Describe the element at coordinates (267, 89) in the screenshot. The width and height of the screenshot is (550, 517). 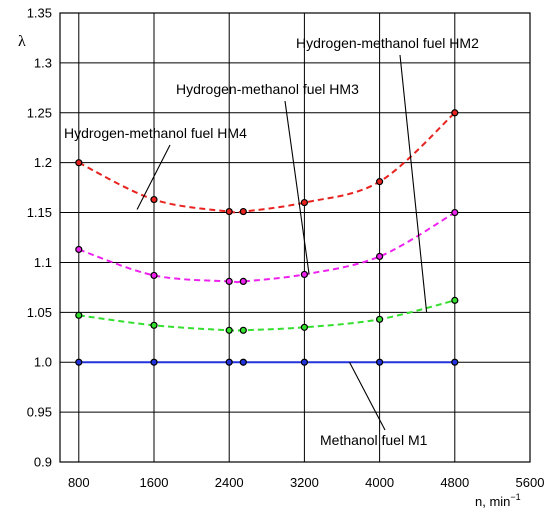
I see `annotation-label-1: Hydrogen-methanol fuel HM3` at that location.